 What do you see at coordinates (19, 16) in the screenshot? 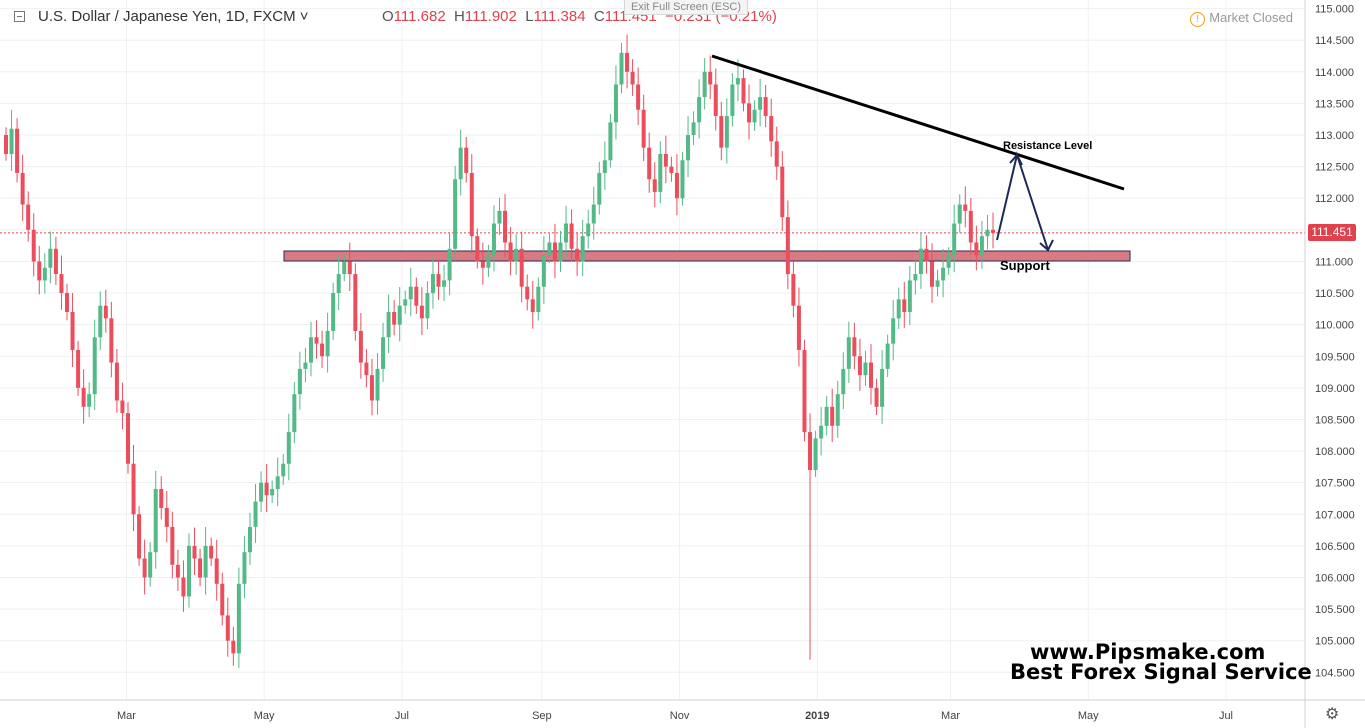
I see `collapse-icon` at bounding box center [19, 16].